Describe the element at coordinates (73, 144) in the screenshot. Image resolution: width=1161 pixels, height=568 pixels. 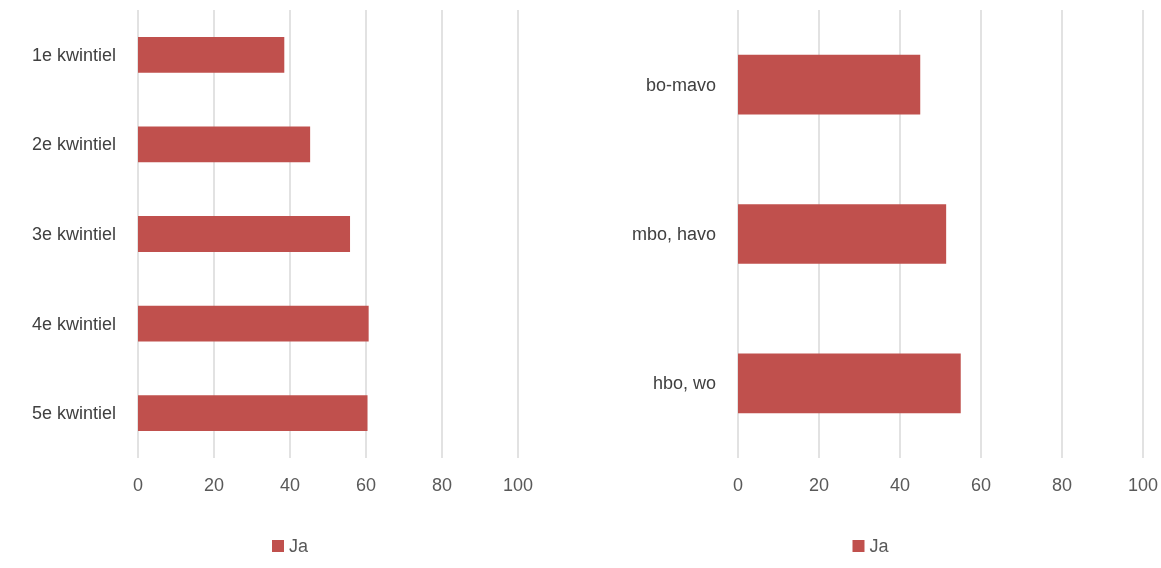
I see `y-tick-label: 2e kwintiel` at that location.